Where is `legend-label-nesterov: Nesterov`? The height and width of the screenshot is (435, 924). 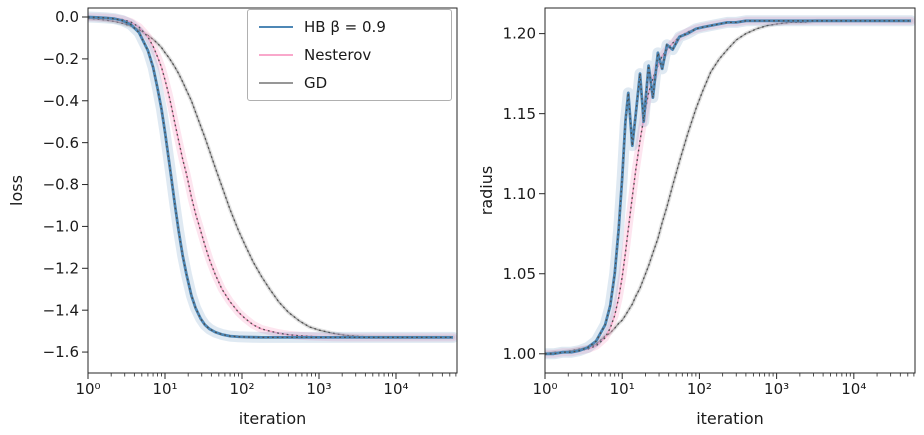 legend-label-nesterov: Nesterov is located at coordinates (338, 55).